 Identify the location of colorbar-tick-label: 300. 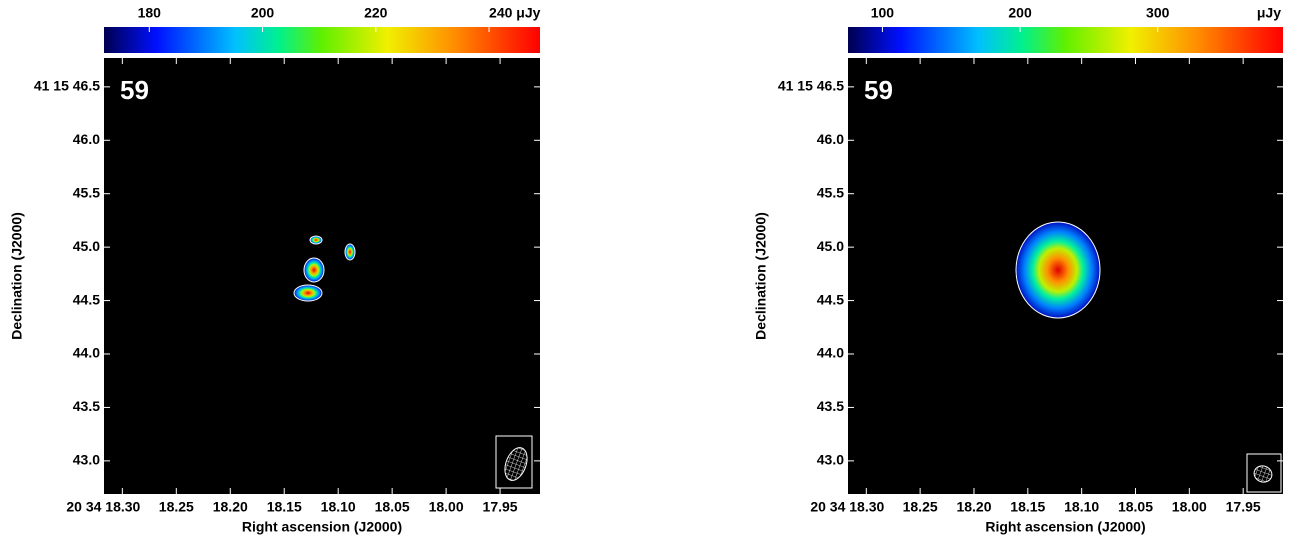
(1158, 13).